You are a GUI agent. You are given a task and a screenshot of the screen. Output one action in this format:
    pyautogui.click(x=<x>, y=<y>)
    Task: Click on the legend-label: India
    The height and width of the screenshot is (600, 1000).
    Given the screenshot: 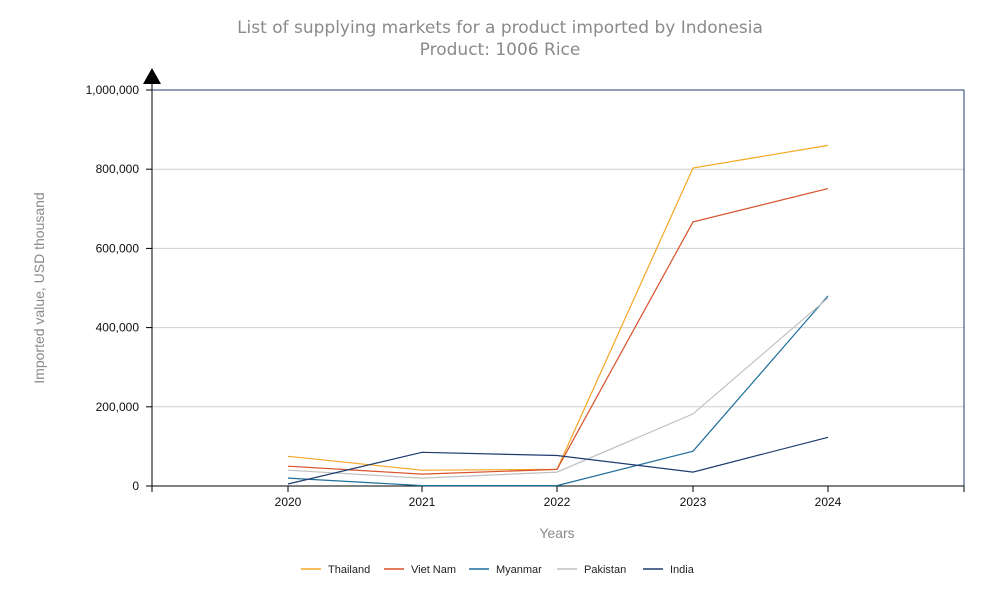 What is the action you would take?
    pyautogui.click(x=682, y=570)
    